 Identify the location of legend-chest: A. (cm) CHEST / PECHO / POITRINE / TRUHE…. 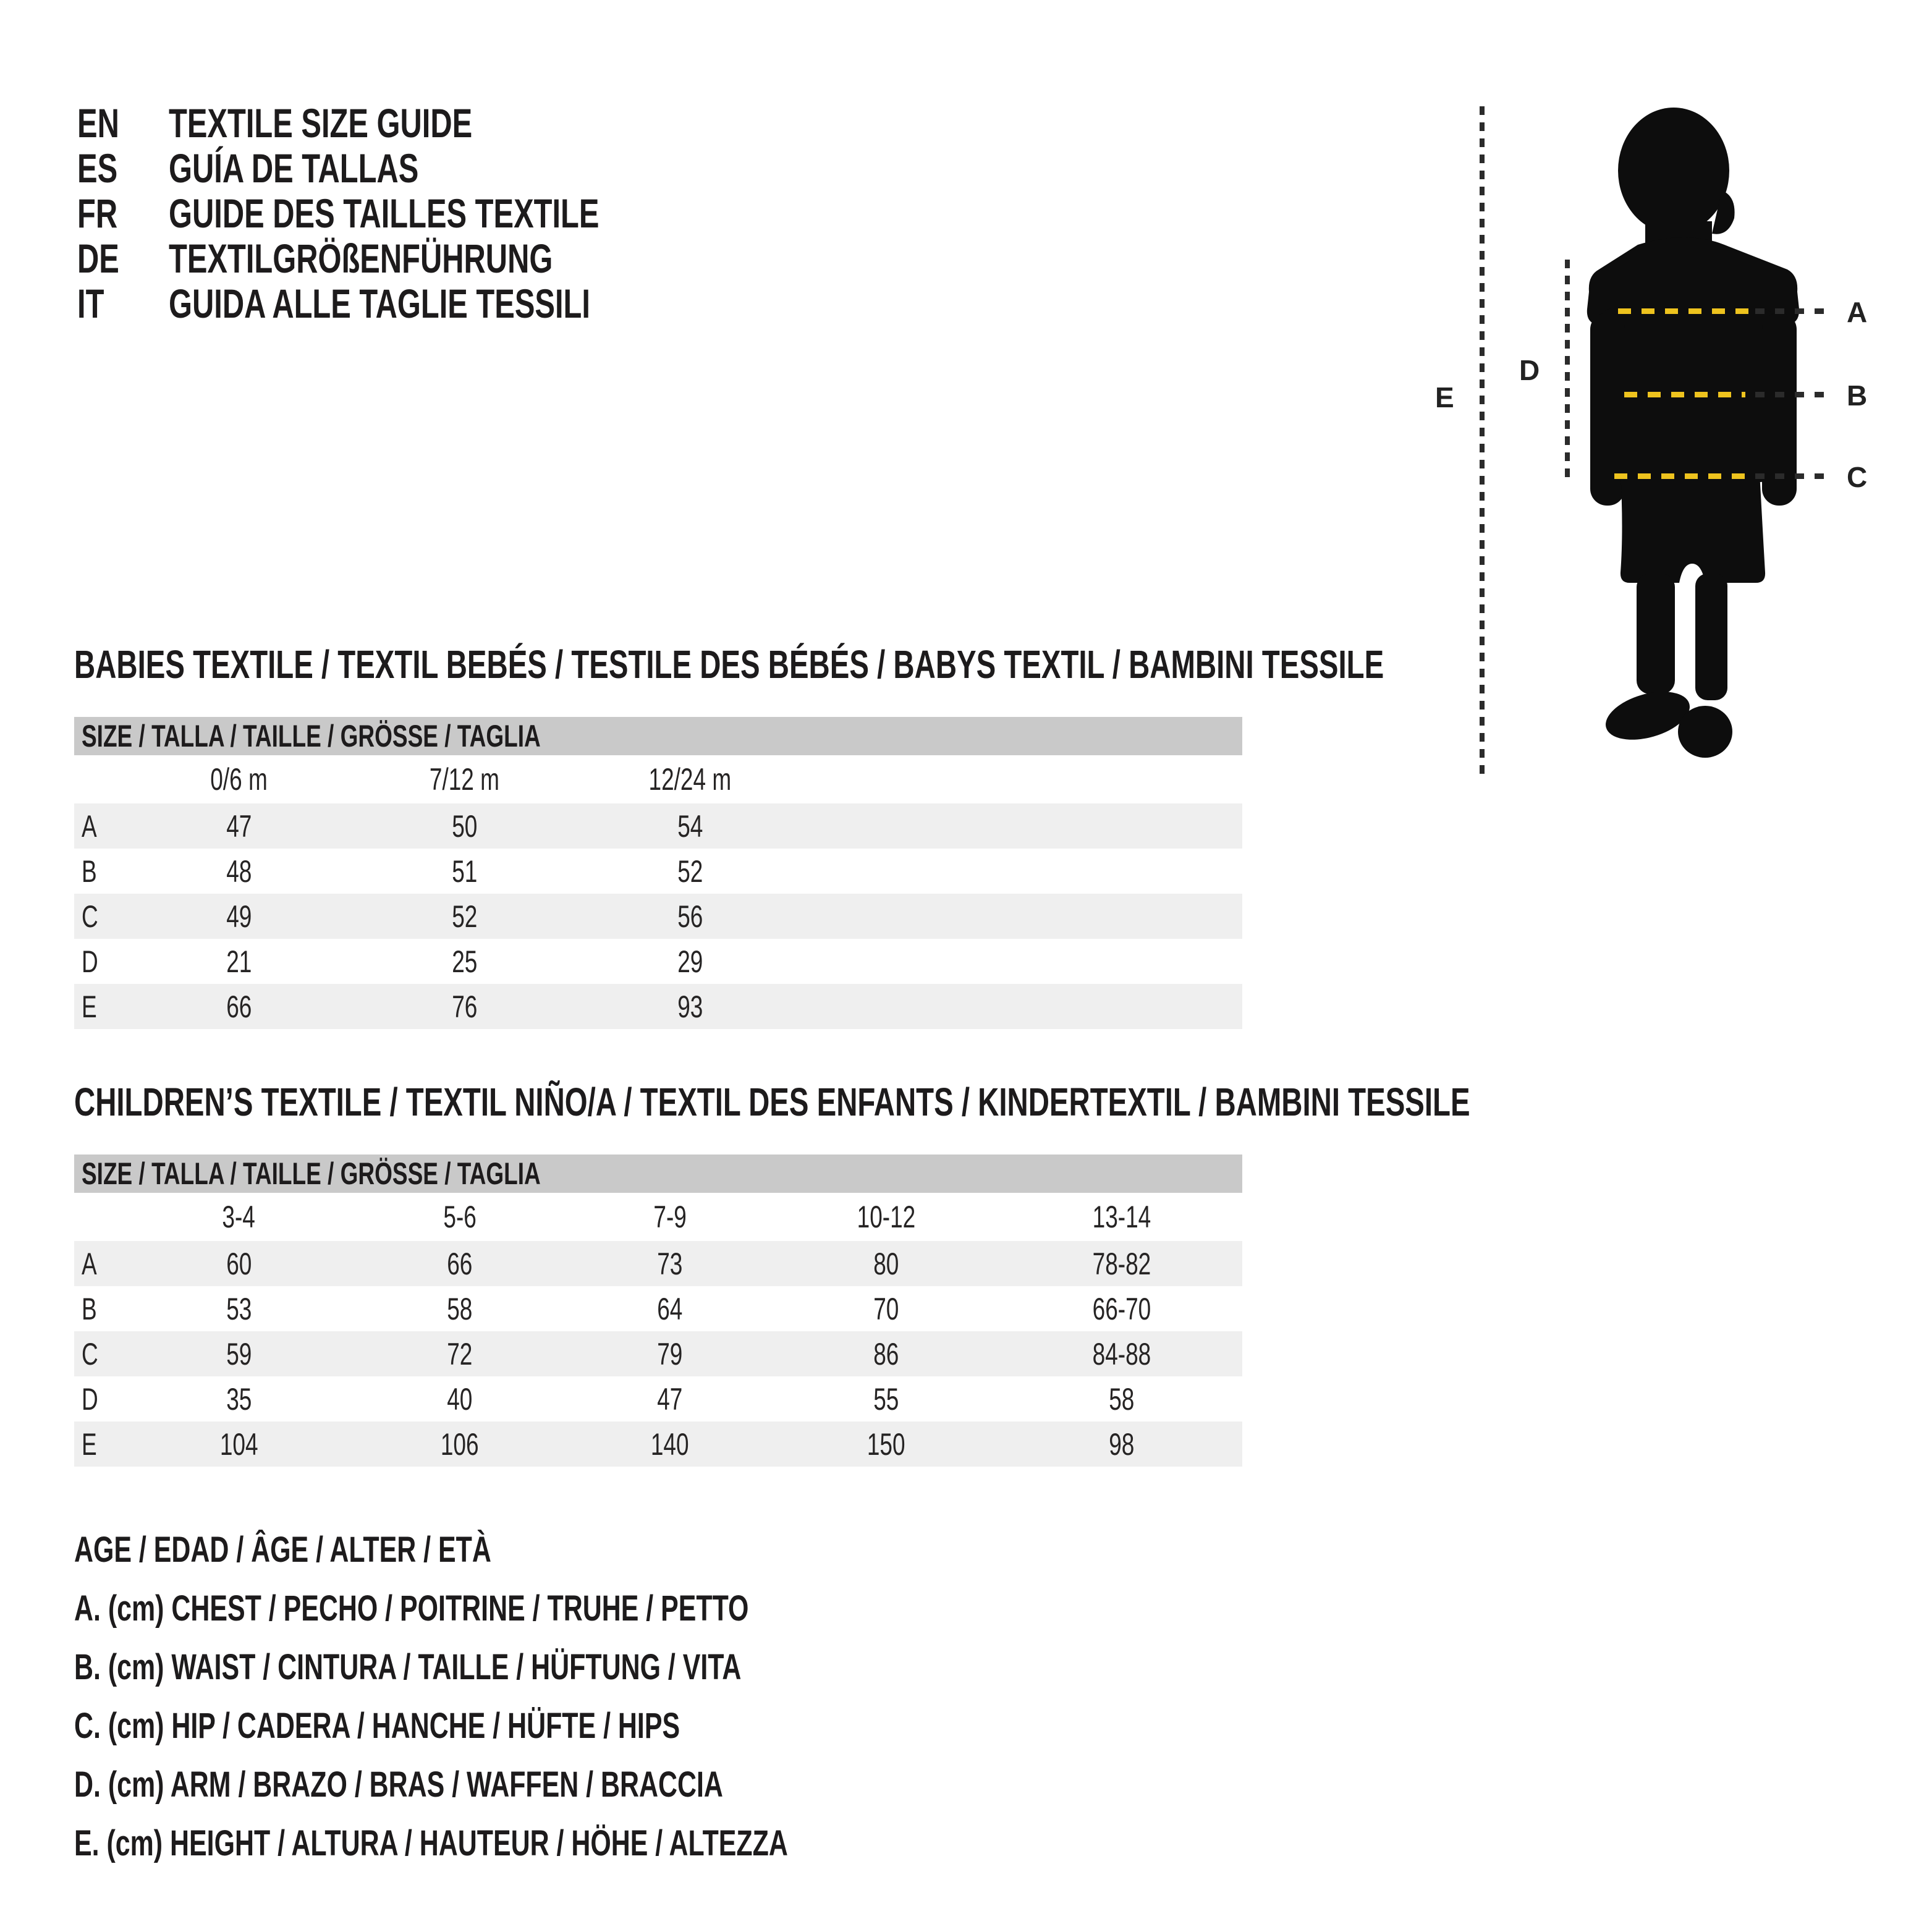
(411, 1608).